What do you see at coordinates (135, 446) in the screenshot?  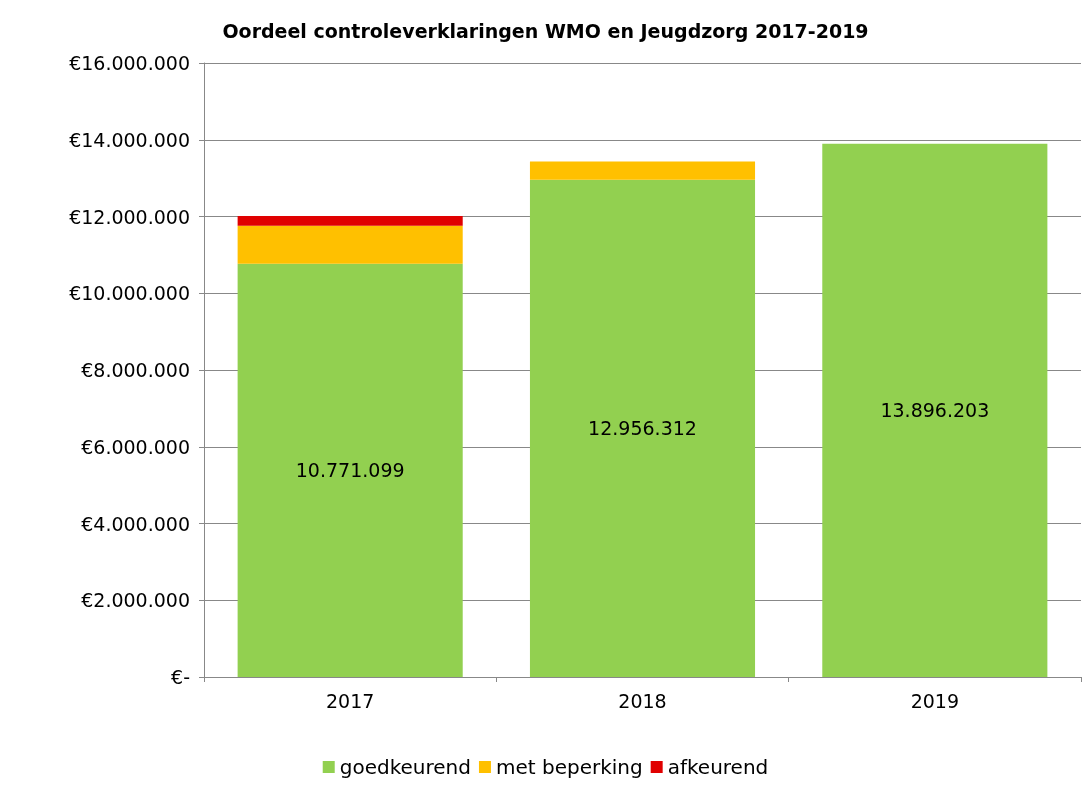 I see `y-tick-label: €6.000.000` at bounding box center [135, 446].